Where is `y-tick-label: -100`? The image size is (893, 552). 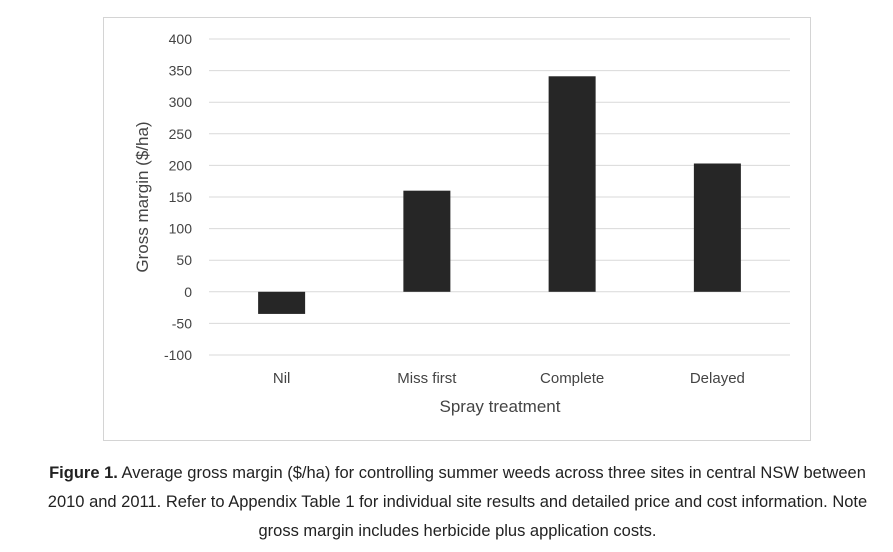
y-tick-label: -100 is located at coordinates (178, 355).